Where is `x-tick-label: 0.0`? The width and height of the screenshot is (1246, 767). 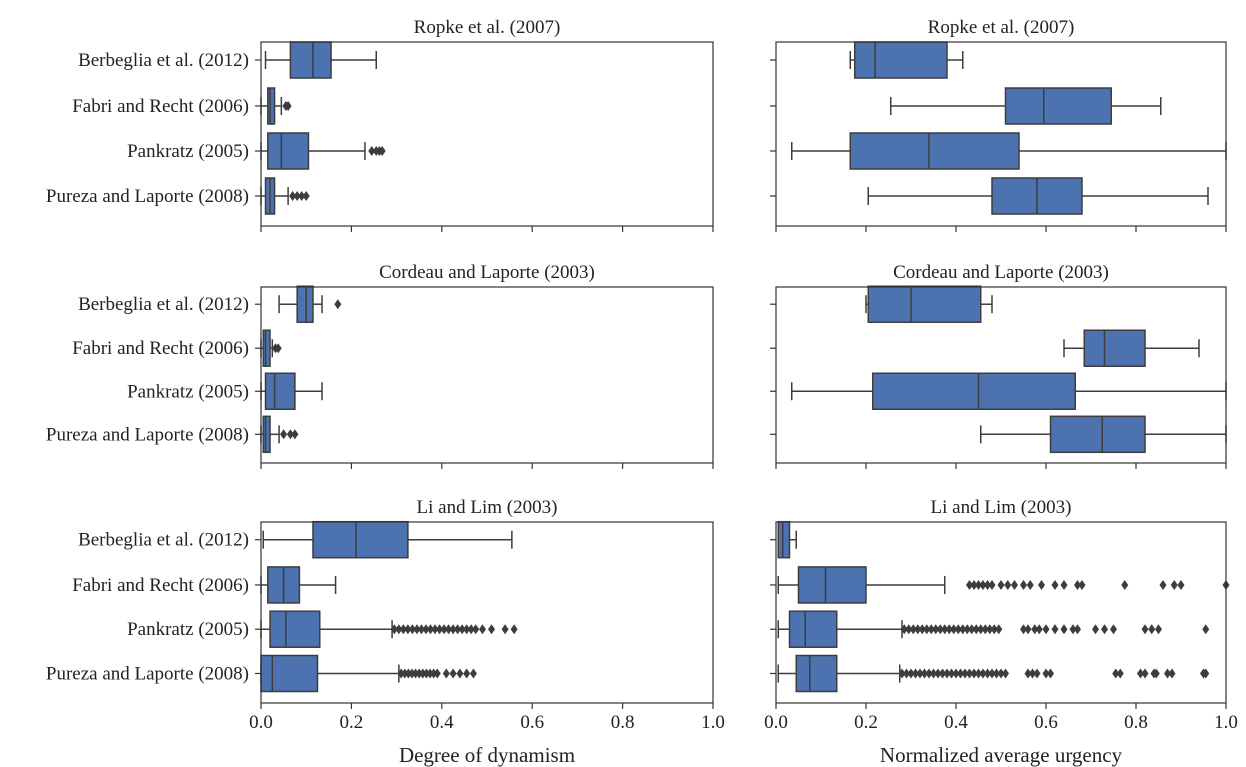 x-tick-label: 0.0 is located at coordinates (776, 722).